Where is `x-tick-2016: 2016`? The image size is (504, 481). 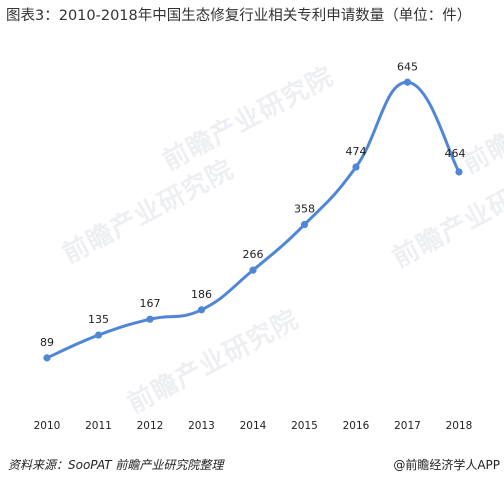
x-tick-2016: 2016 is located at coordinates (356, 426).